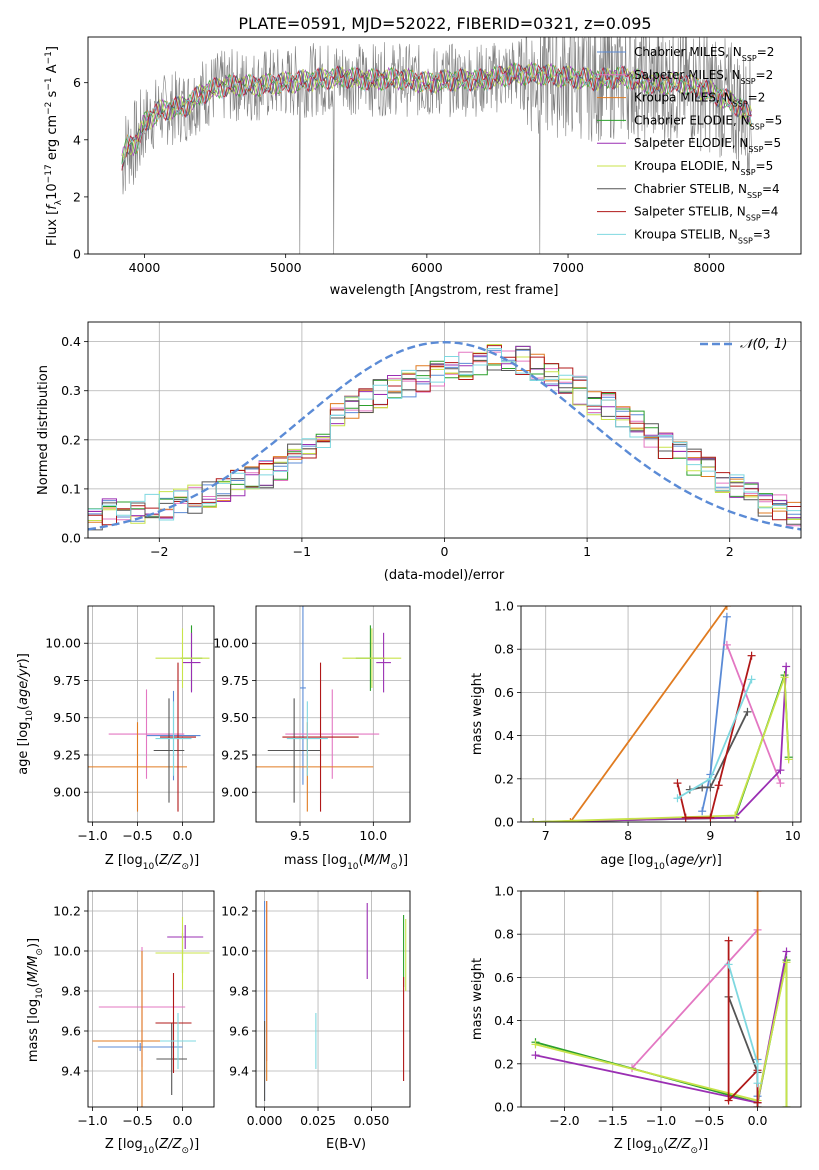  What do you see at coordinates (765, 166) in the screenshot?
I see `legend-count: =5` at bounding box center [765, 166].